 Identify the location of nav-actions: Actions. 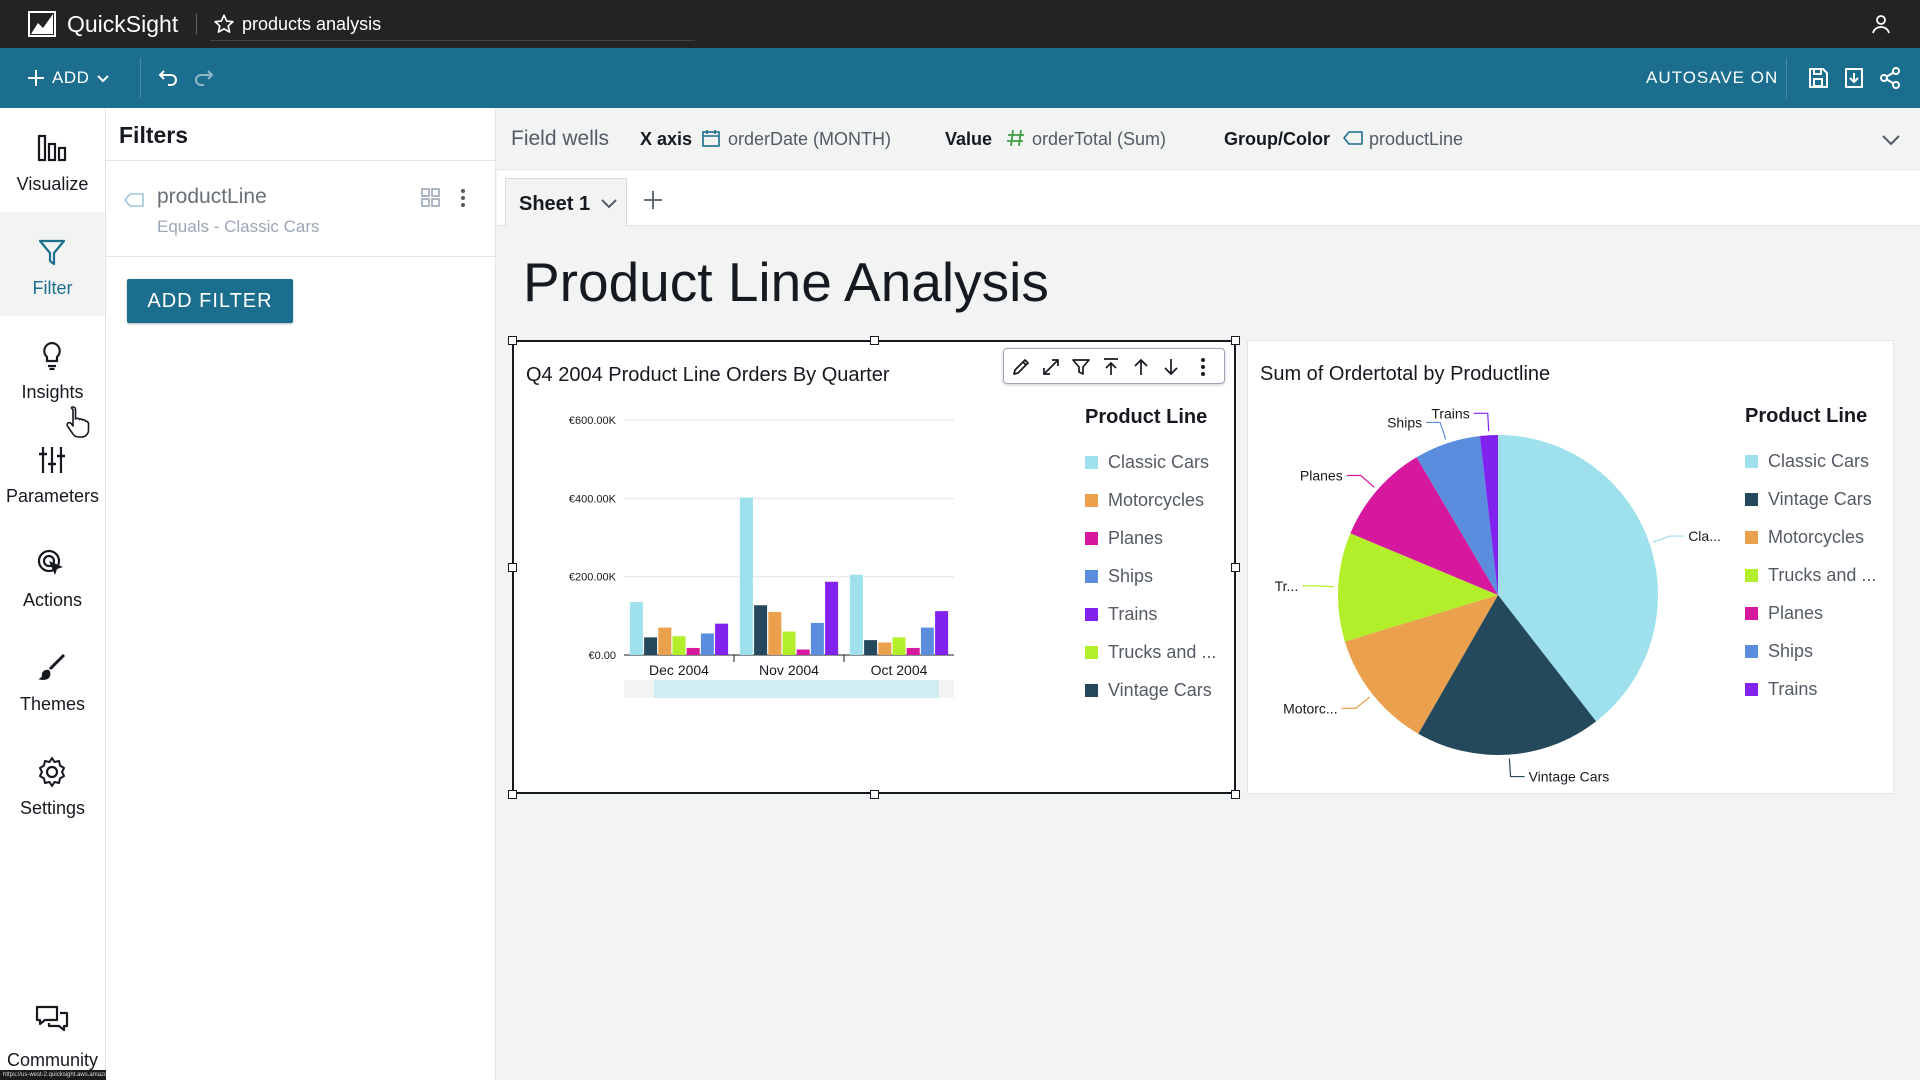
(52, 576).